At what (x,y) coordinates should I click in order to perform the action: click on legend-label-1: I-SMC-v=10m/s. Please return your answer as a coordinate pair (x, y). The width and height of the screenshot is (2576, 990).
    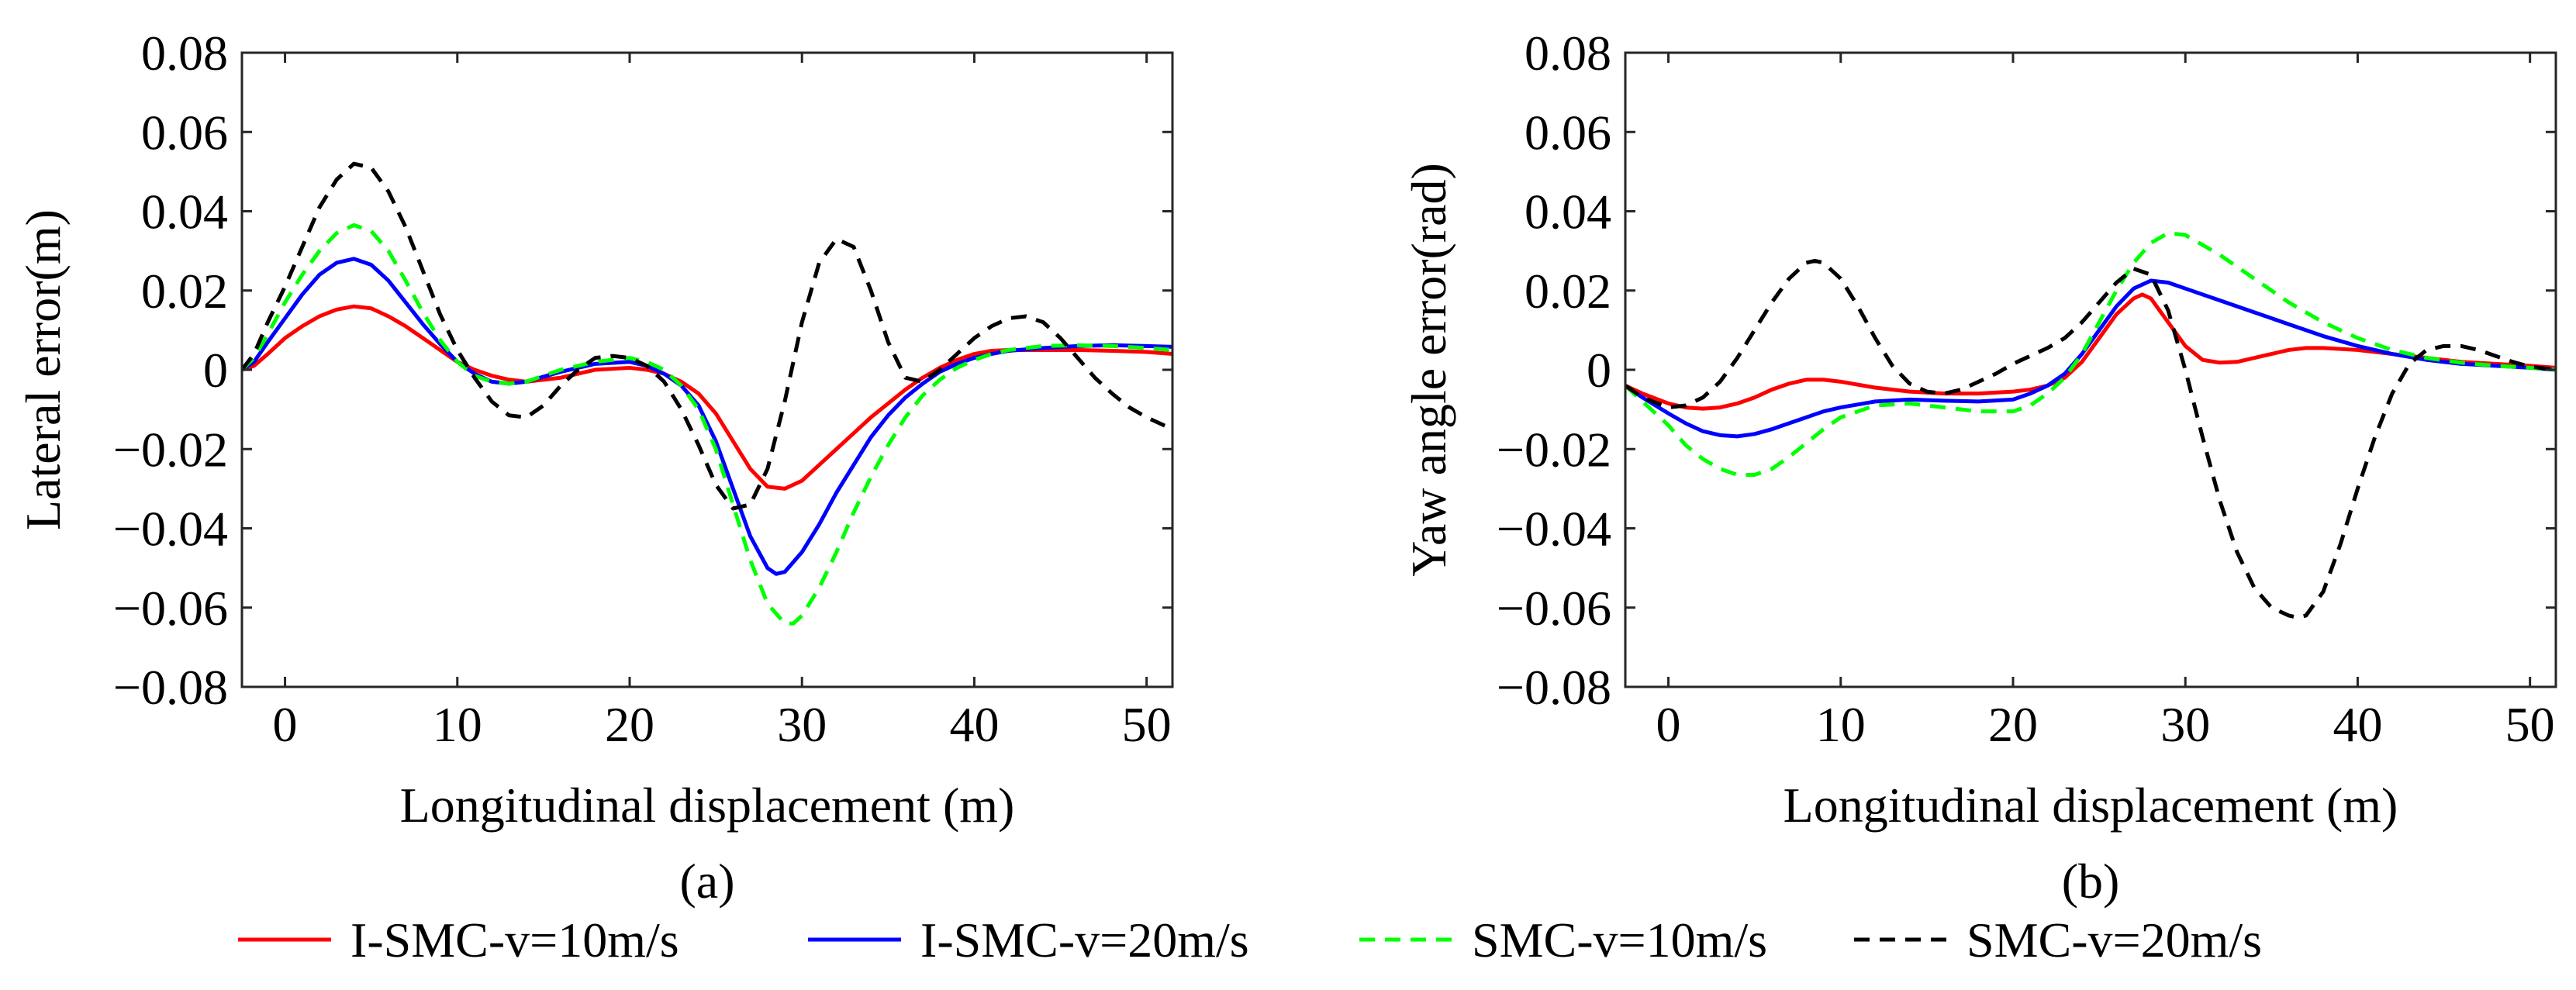
    Looking at the image, I should click on (514, 940).